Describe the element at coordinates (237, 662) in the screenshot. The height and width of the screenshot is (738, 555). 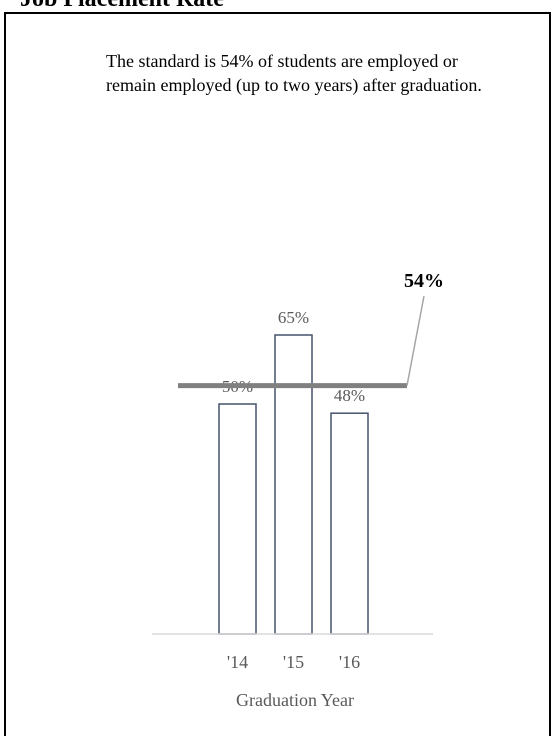
I see `x-tick-label-0: '14` at that location.